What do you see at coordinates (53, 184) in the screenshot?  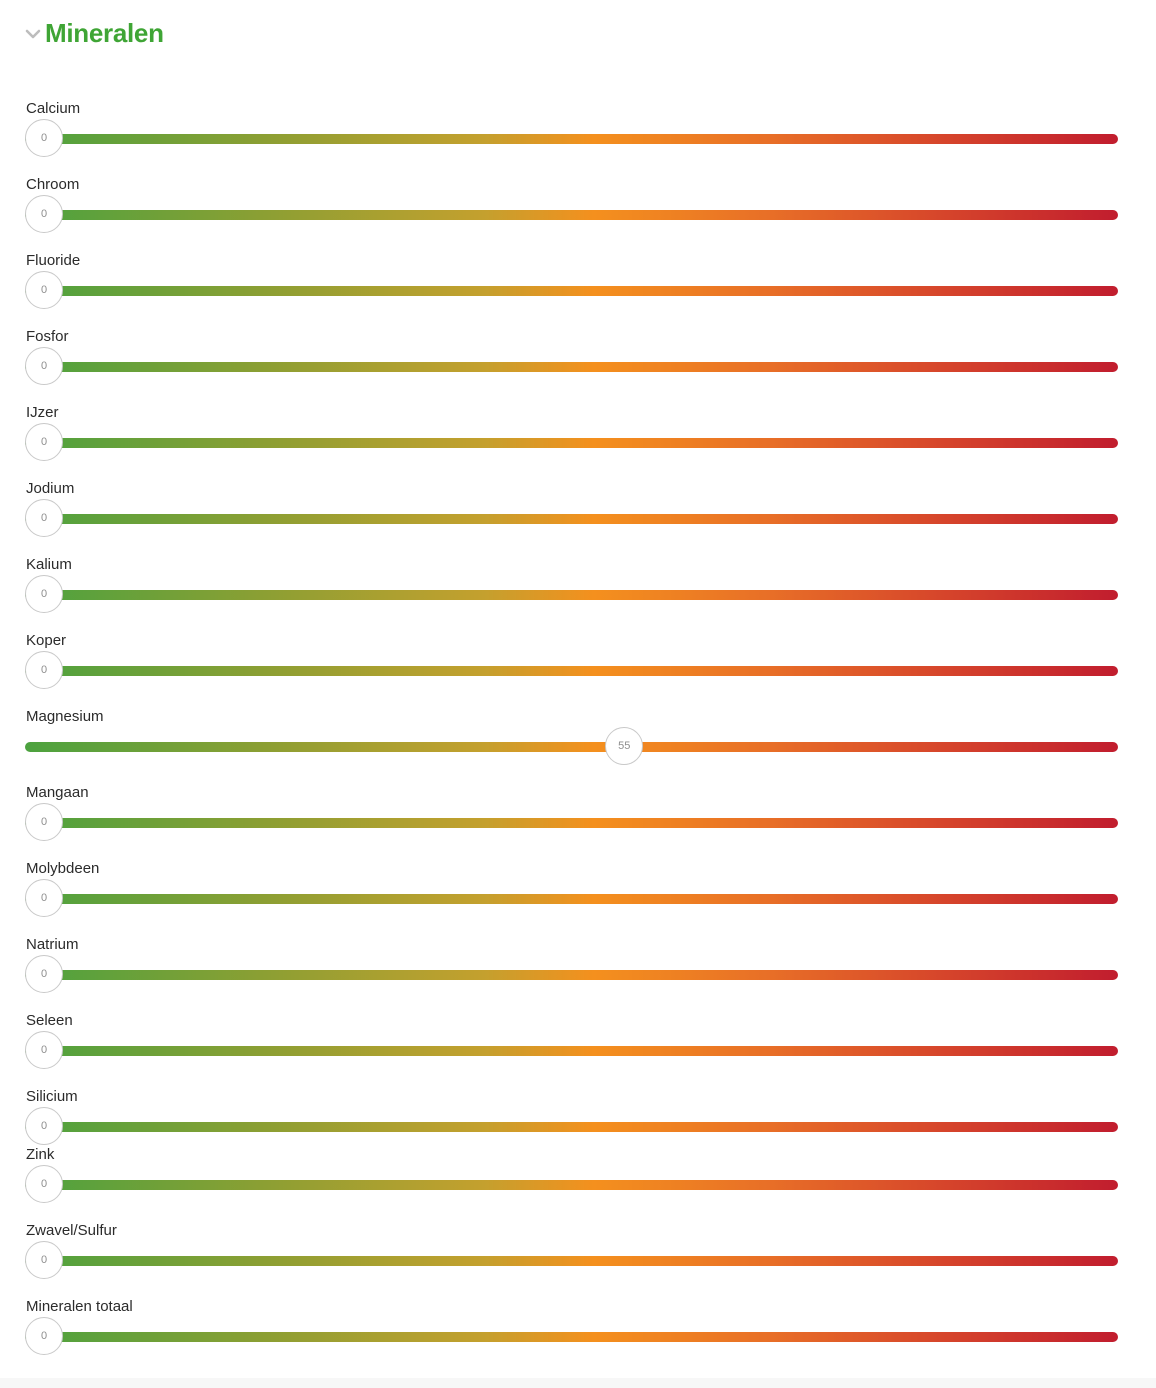 I see `slider-label: Chroom` at bounding box center [53, 184].